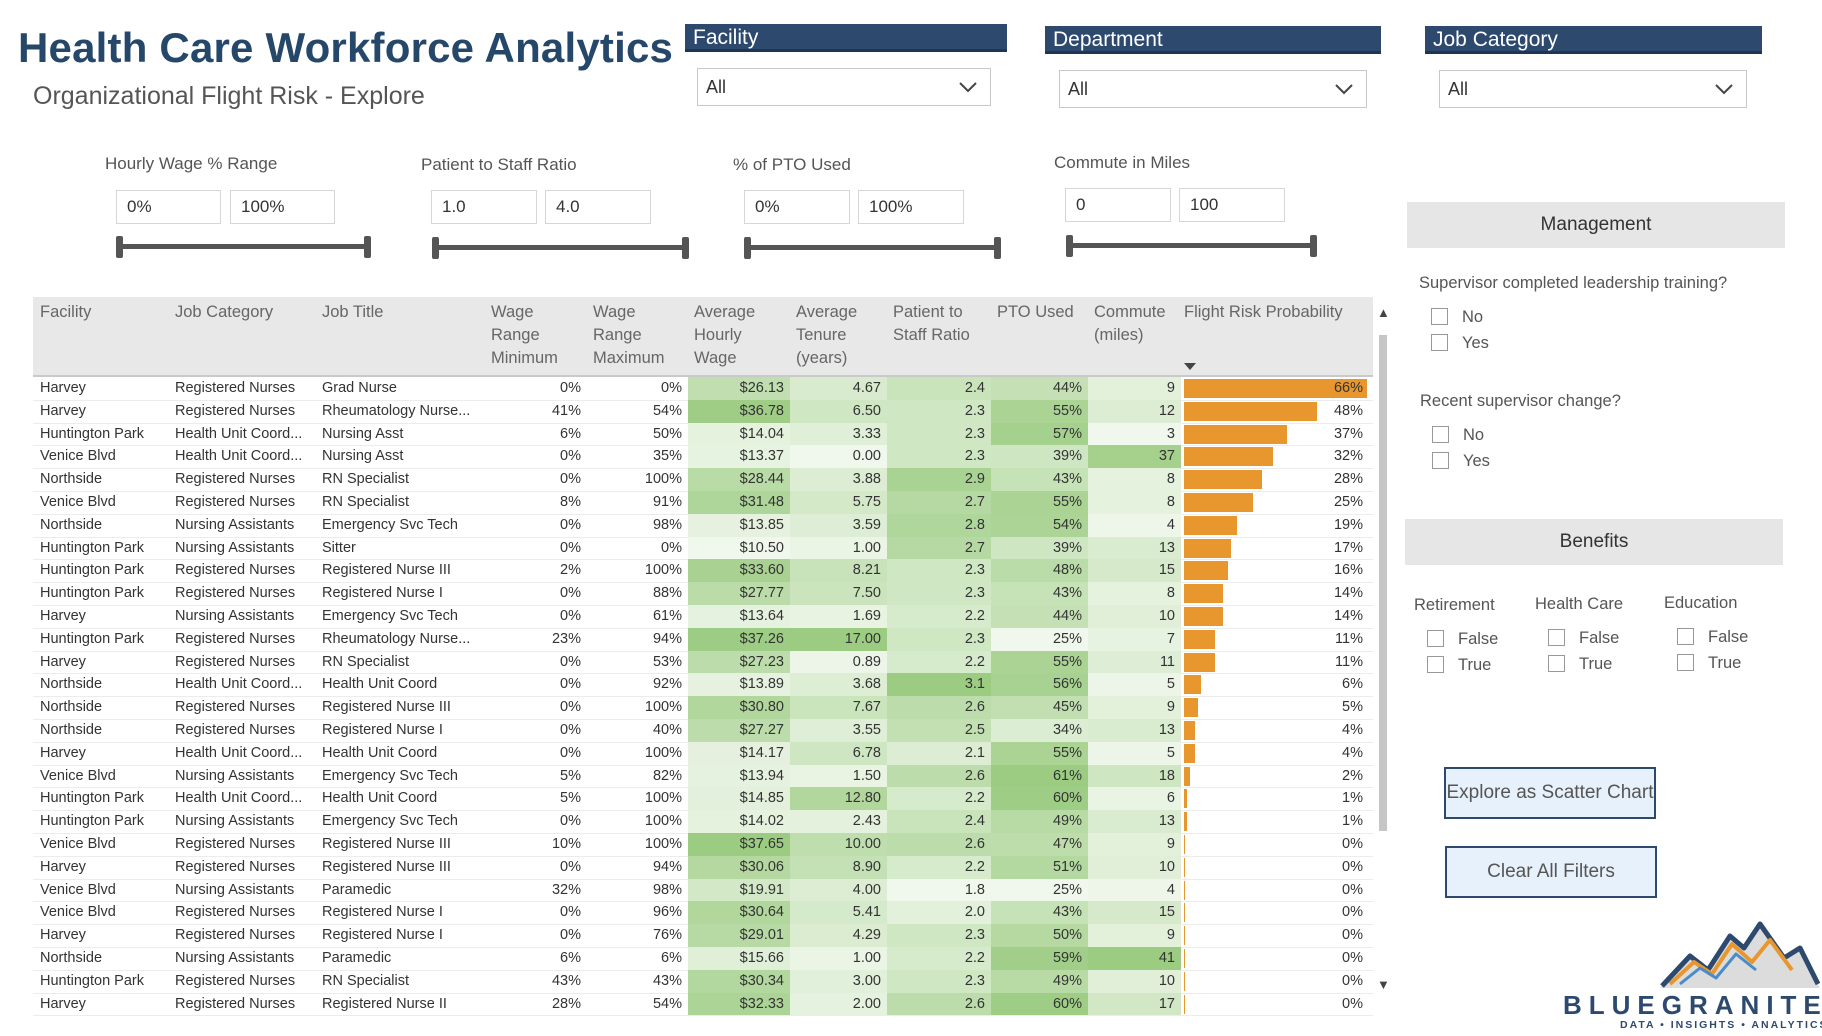 Image resolution: width=1822 pixels, height=1036 pixels. What do you see at coordinates (1192, 245) in the screenshot?
I see `commute-slider-track` at bounding box center [1192, 245].